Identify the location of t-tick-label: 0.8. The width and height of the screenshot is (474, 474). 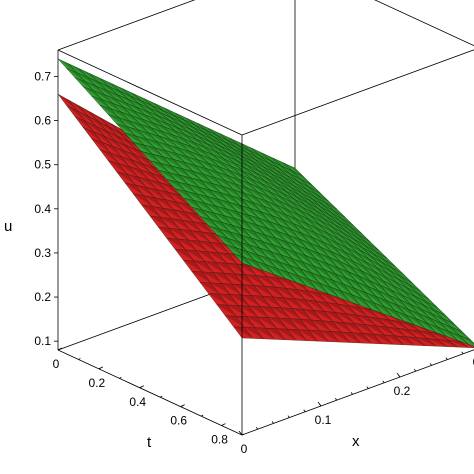
(219, 440).